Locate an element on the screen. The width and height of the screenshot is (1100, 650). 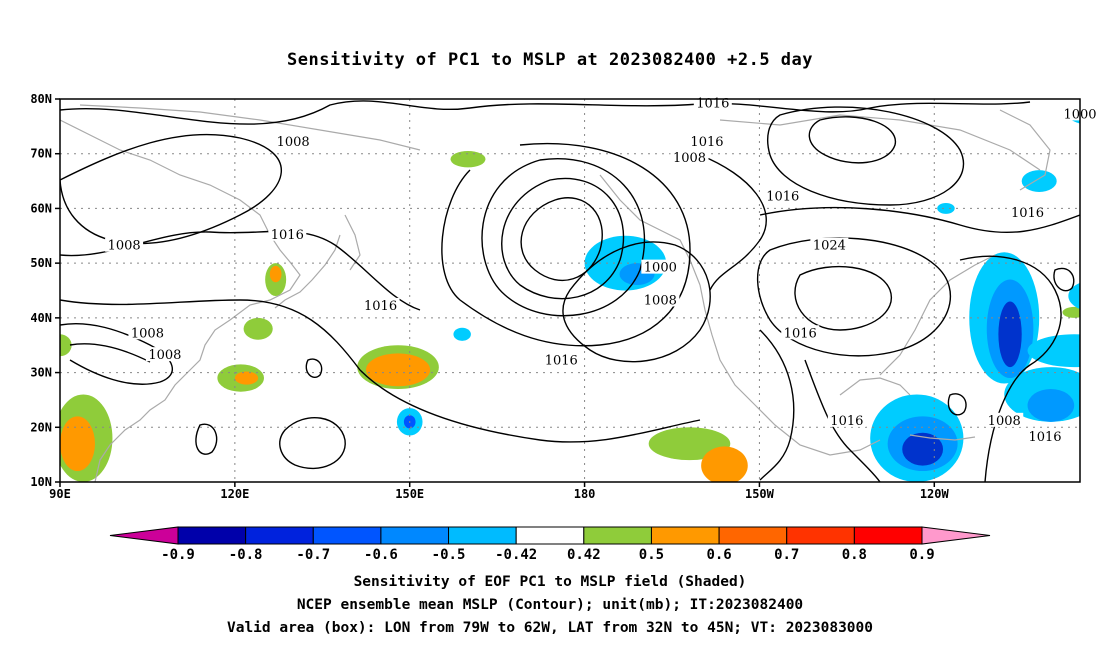
contour-1016-na-high is located at coordinates (854, 297).